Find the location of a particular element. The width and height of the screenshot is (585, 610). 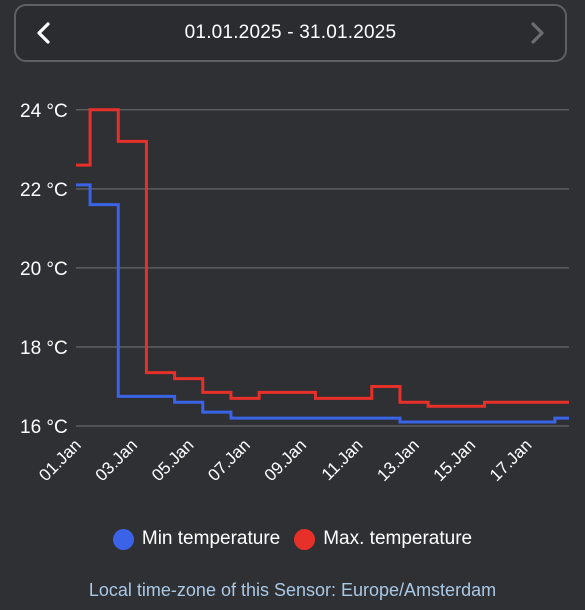

legend-swatch-max is located at coordinates (305, 539).